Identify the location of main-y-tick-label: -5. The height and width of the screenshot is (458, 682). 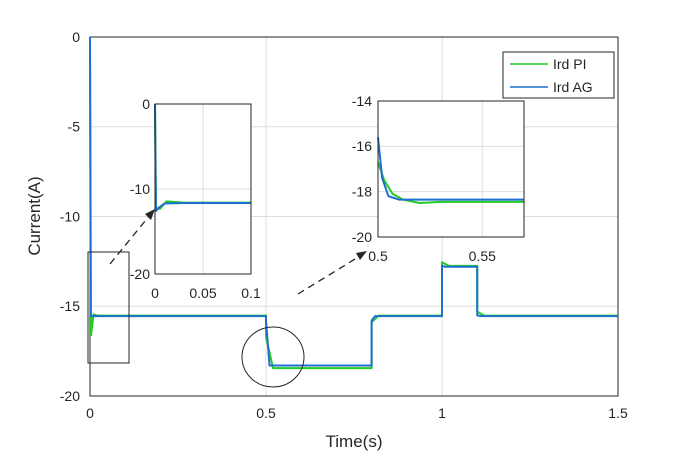
(74, 127).